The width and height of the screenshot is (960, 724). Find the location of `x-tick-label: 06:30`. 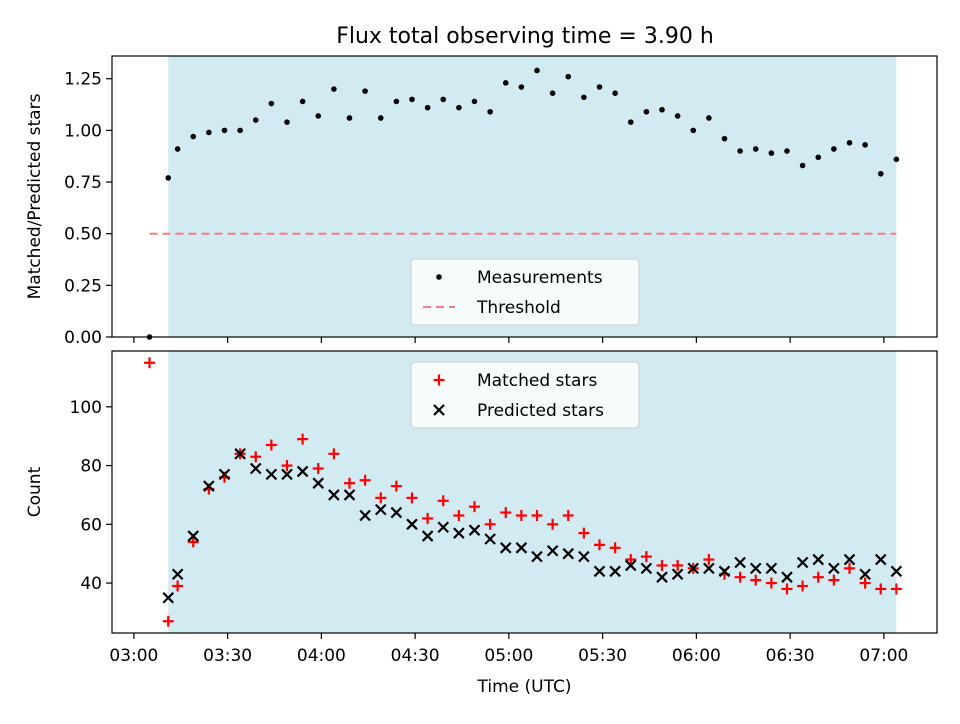

x-tick-label: 06:30 is located at coordinates (790, 656).